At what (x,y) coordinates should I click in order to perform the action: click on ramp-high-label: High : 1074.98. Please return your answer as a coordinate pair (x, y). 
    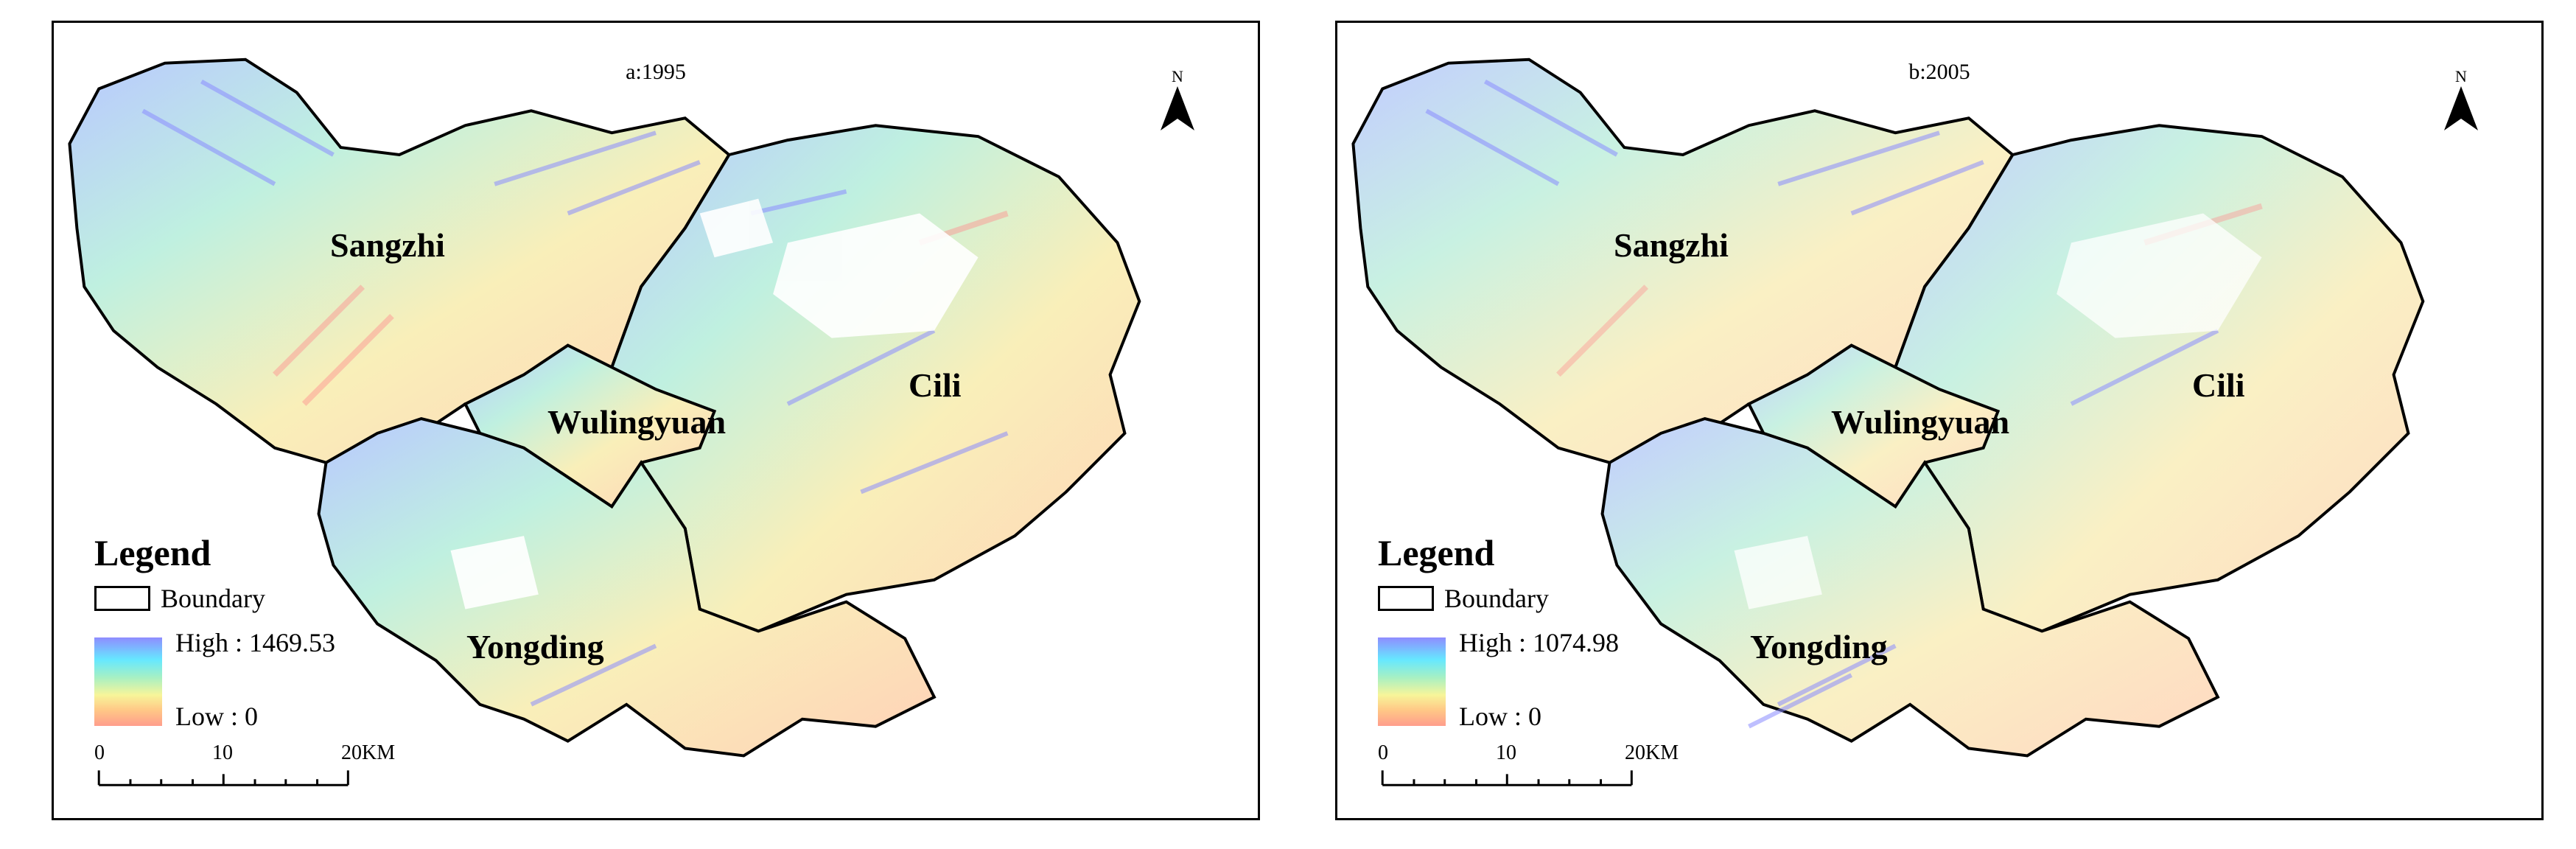
    Looking at the image, I should click on (1540, 642).